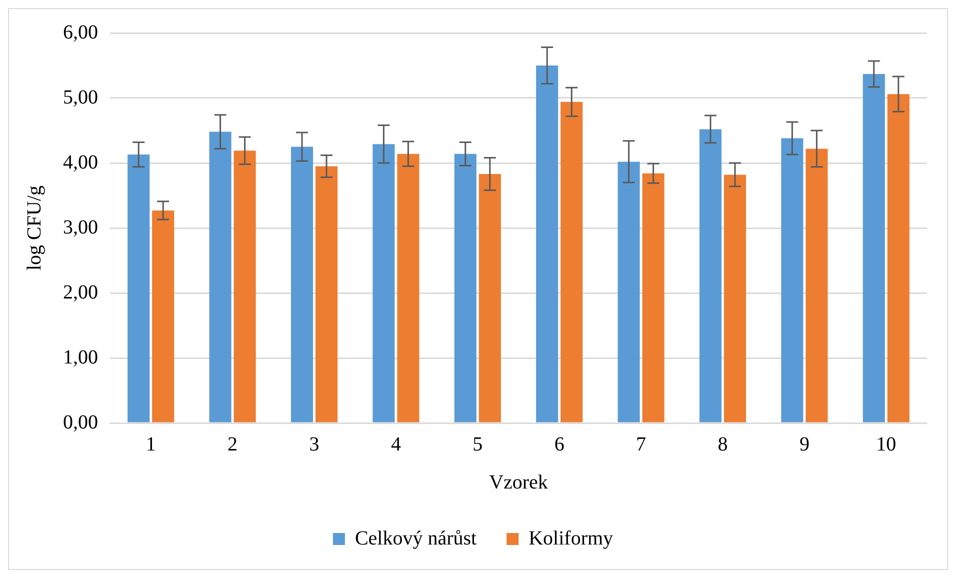 Image resolution: width=956 pixels, height=578 pixels. What do you see at coordinates (559, 444) in the screenshot?
I see `x-tick-label: 6` at bounding box center [559, 444].